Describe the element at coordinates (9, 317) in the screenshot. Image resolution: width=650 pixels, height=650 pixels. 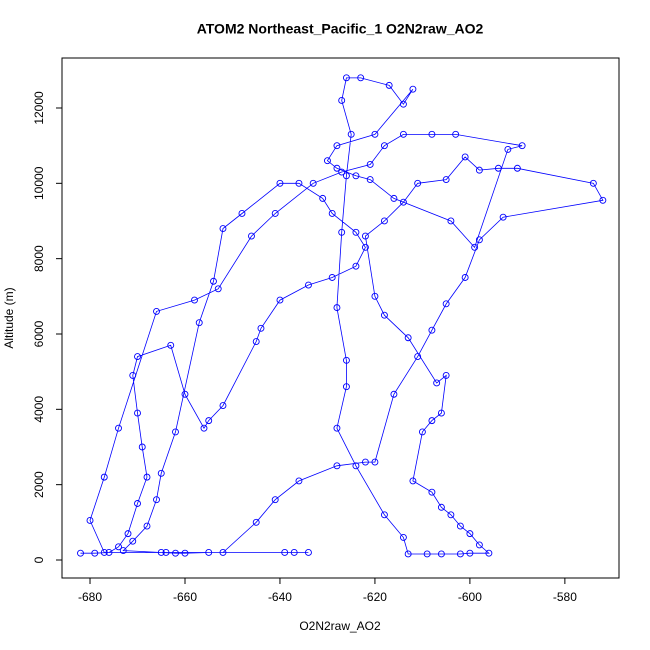
I see `y-axis-label: Altitude (m)` at that location.